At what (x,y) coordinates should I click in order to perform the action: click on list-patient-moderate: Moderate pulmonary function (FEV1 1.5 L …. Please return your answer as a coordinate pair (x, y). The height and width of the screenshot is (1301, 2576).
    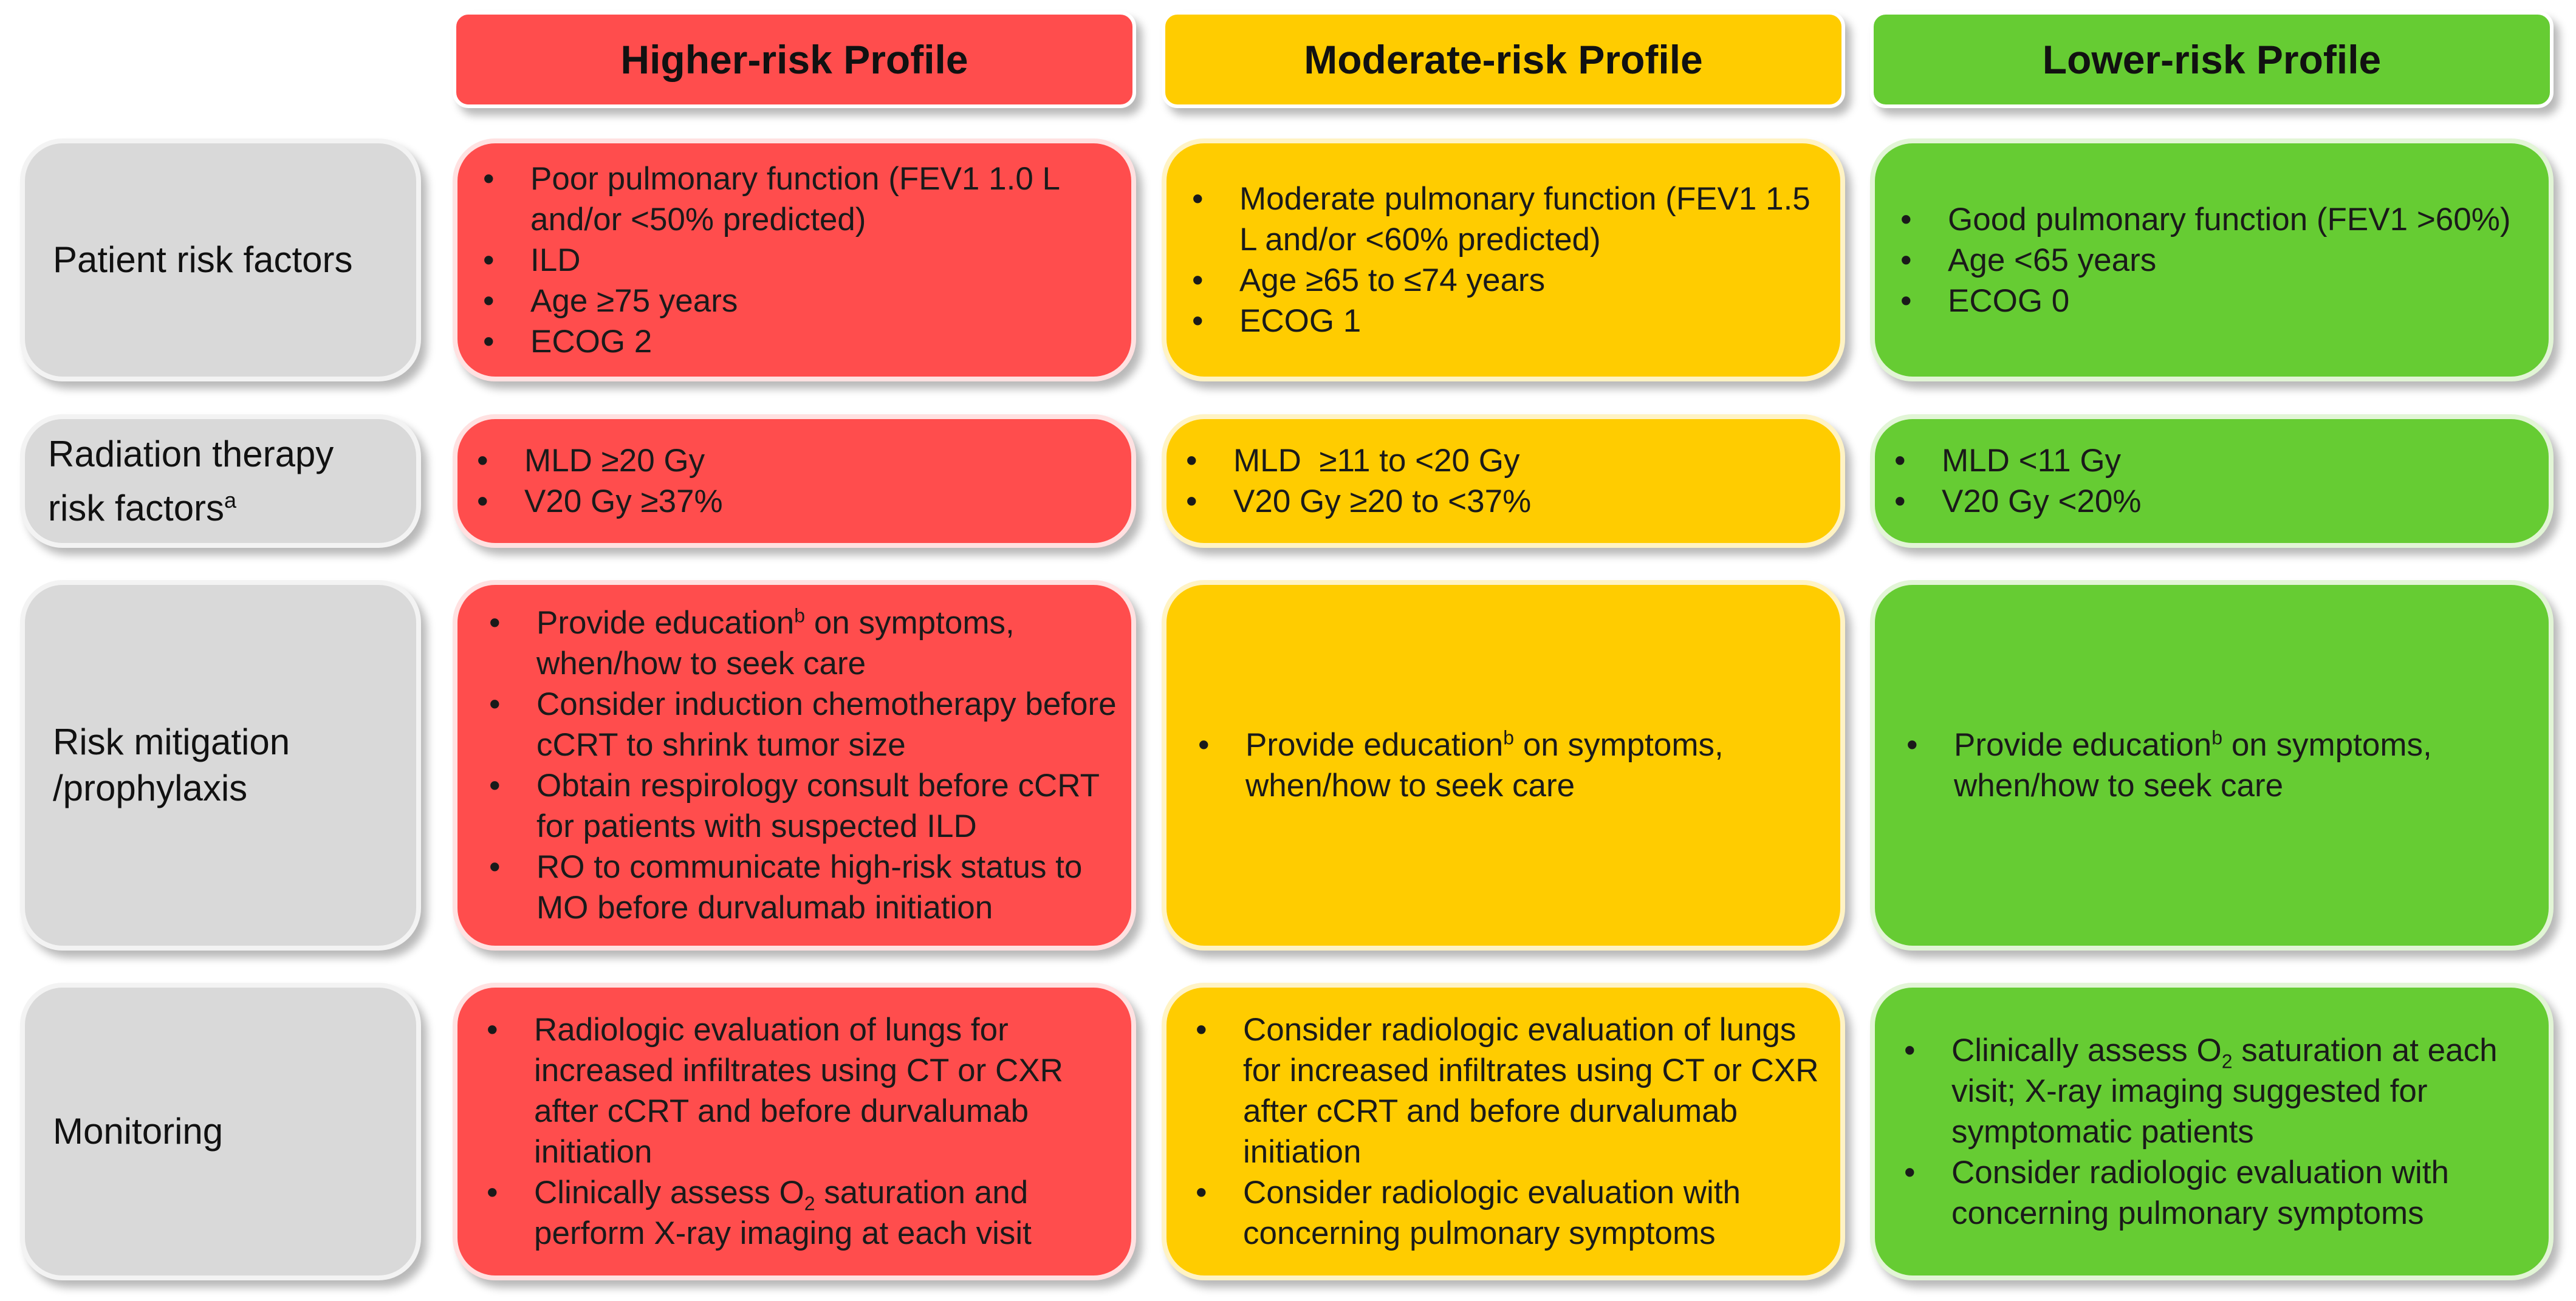
    Looking at the image, I should click on (1506, 260).